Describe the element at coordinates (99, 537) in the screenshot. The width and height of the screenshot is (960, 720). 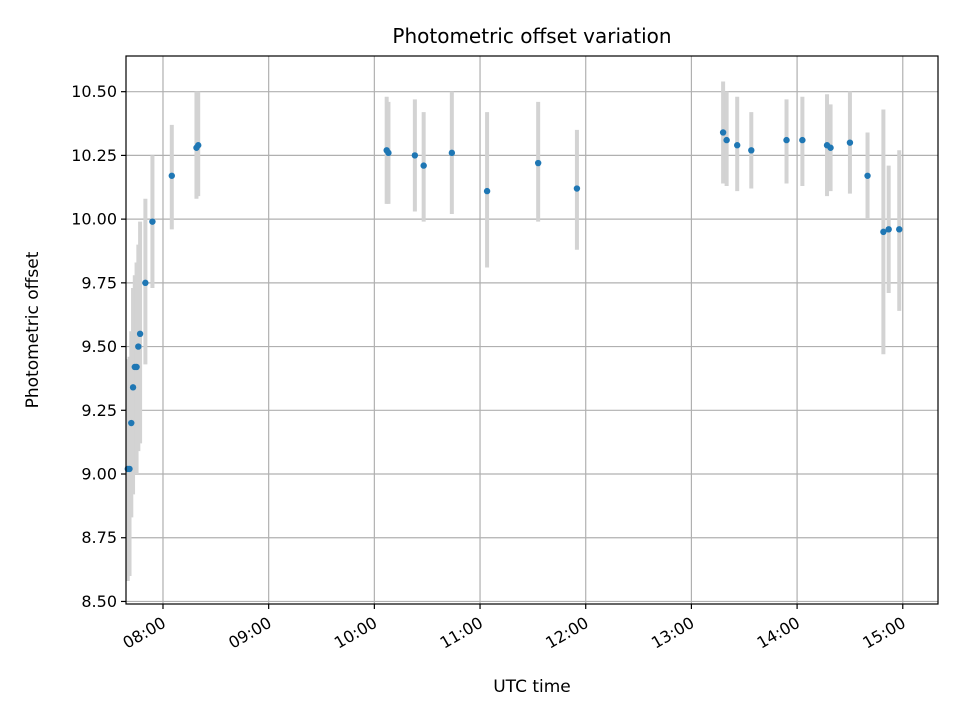
I see `y-tick-label: 8.75` at that location.